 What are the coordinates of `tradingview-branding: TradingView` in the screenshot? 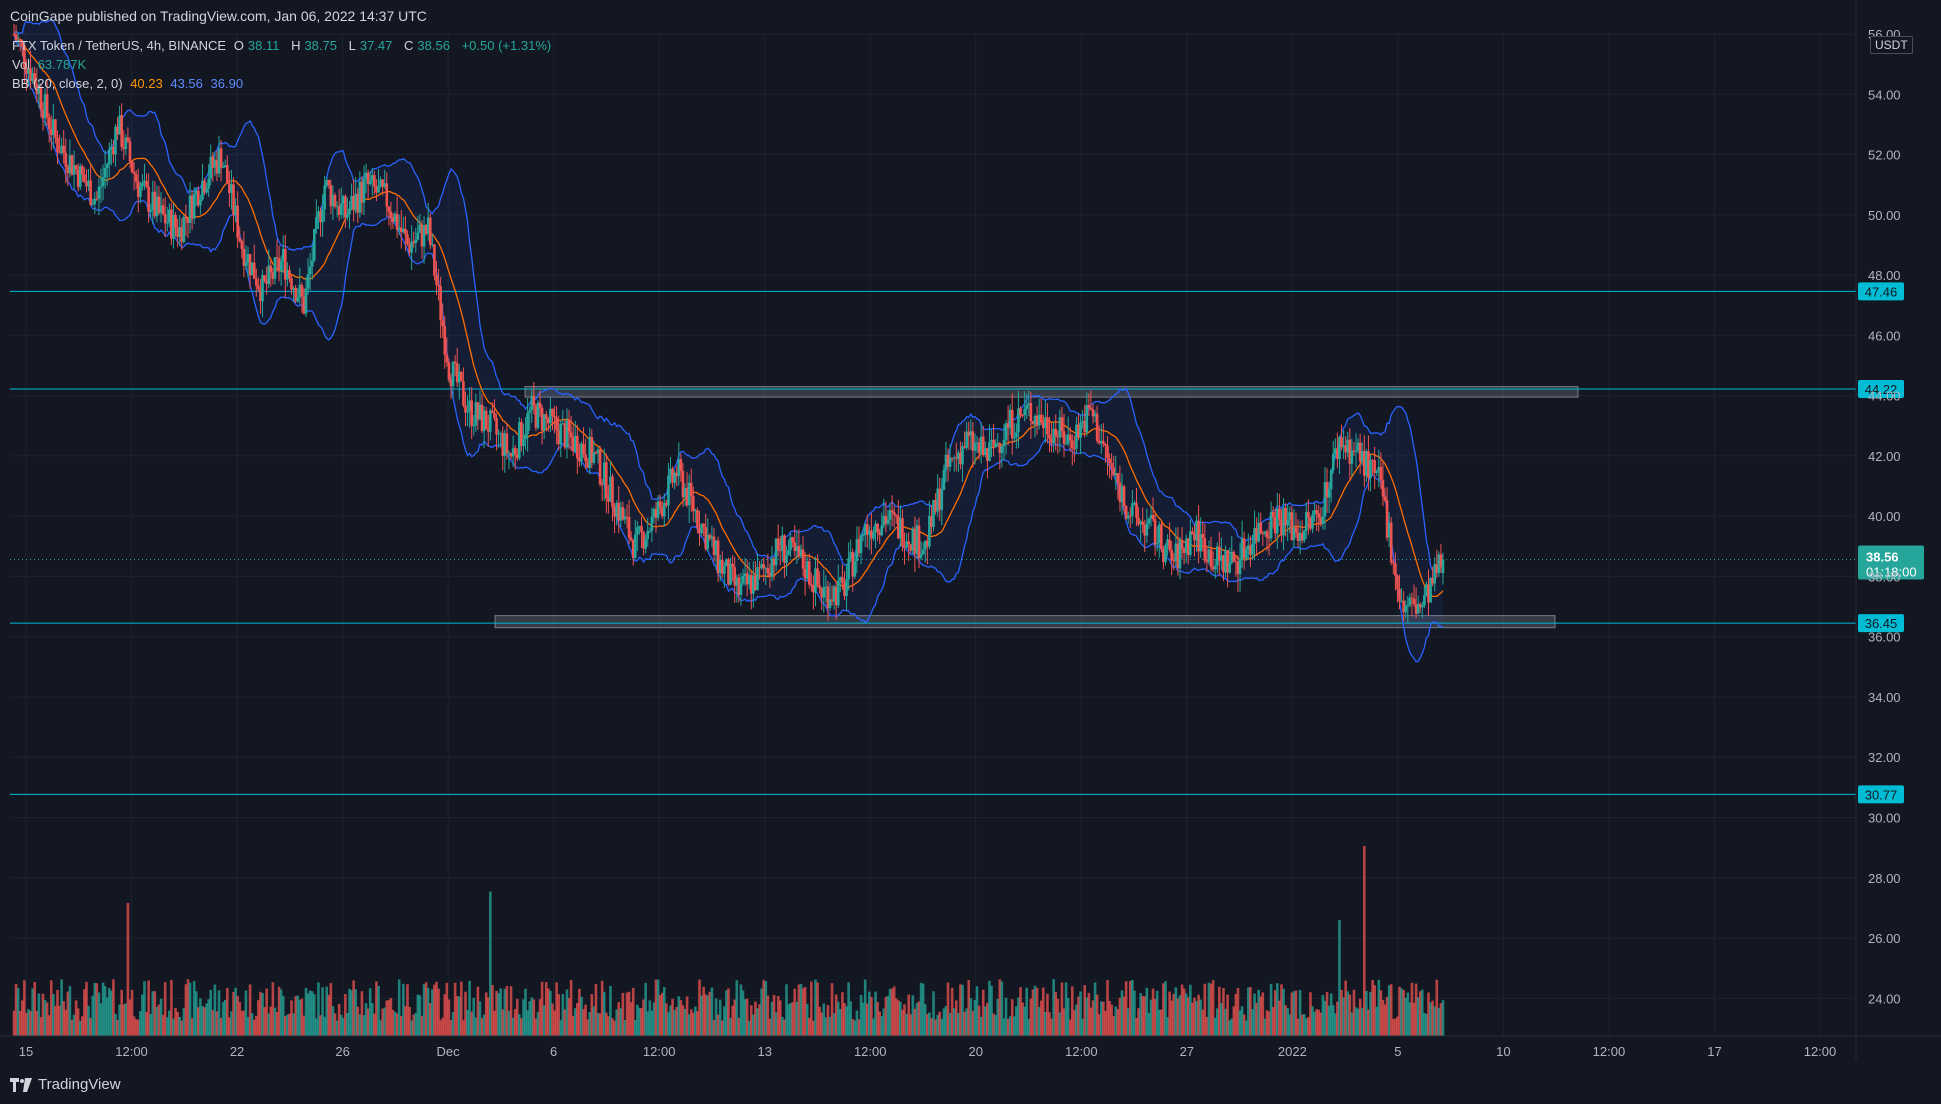 It's located at (65, 1084).